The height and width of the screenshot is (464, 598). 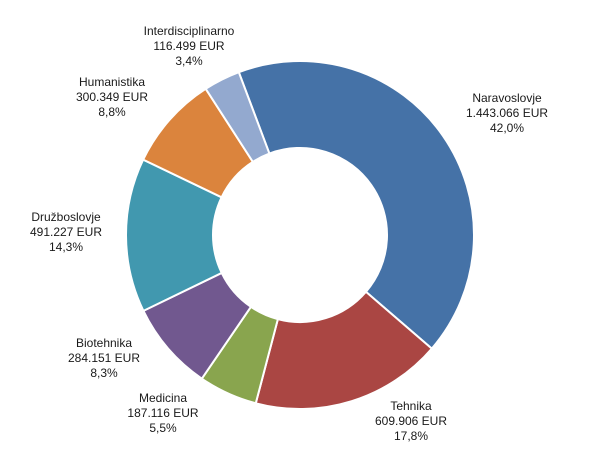 What do you see at coordinates (411, 421) in the screenshot?
I see `label-amount-tehnika: 609.906 EUR` at bounding box center [411, 421].